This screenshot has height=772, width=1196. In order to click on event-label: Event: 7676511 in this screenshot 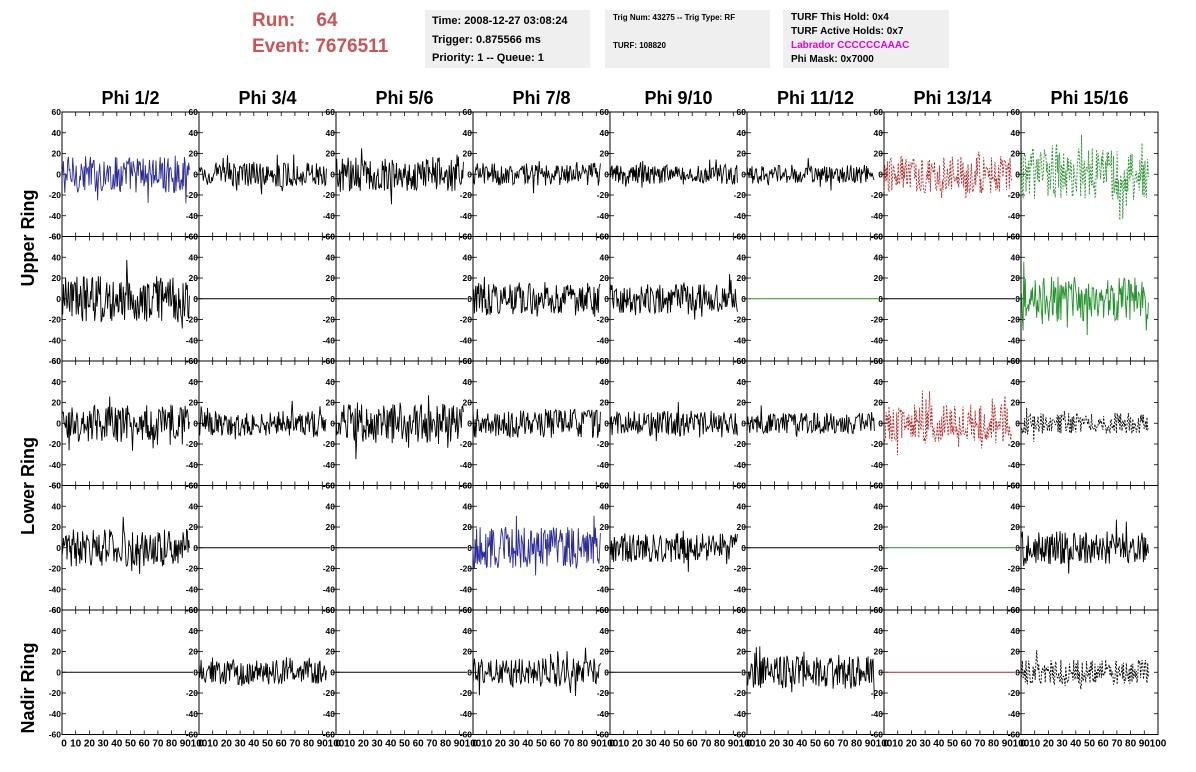, I will do `click(320, 46)`.